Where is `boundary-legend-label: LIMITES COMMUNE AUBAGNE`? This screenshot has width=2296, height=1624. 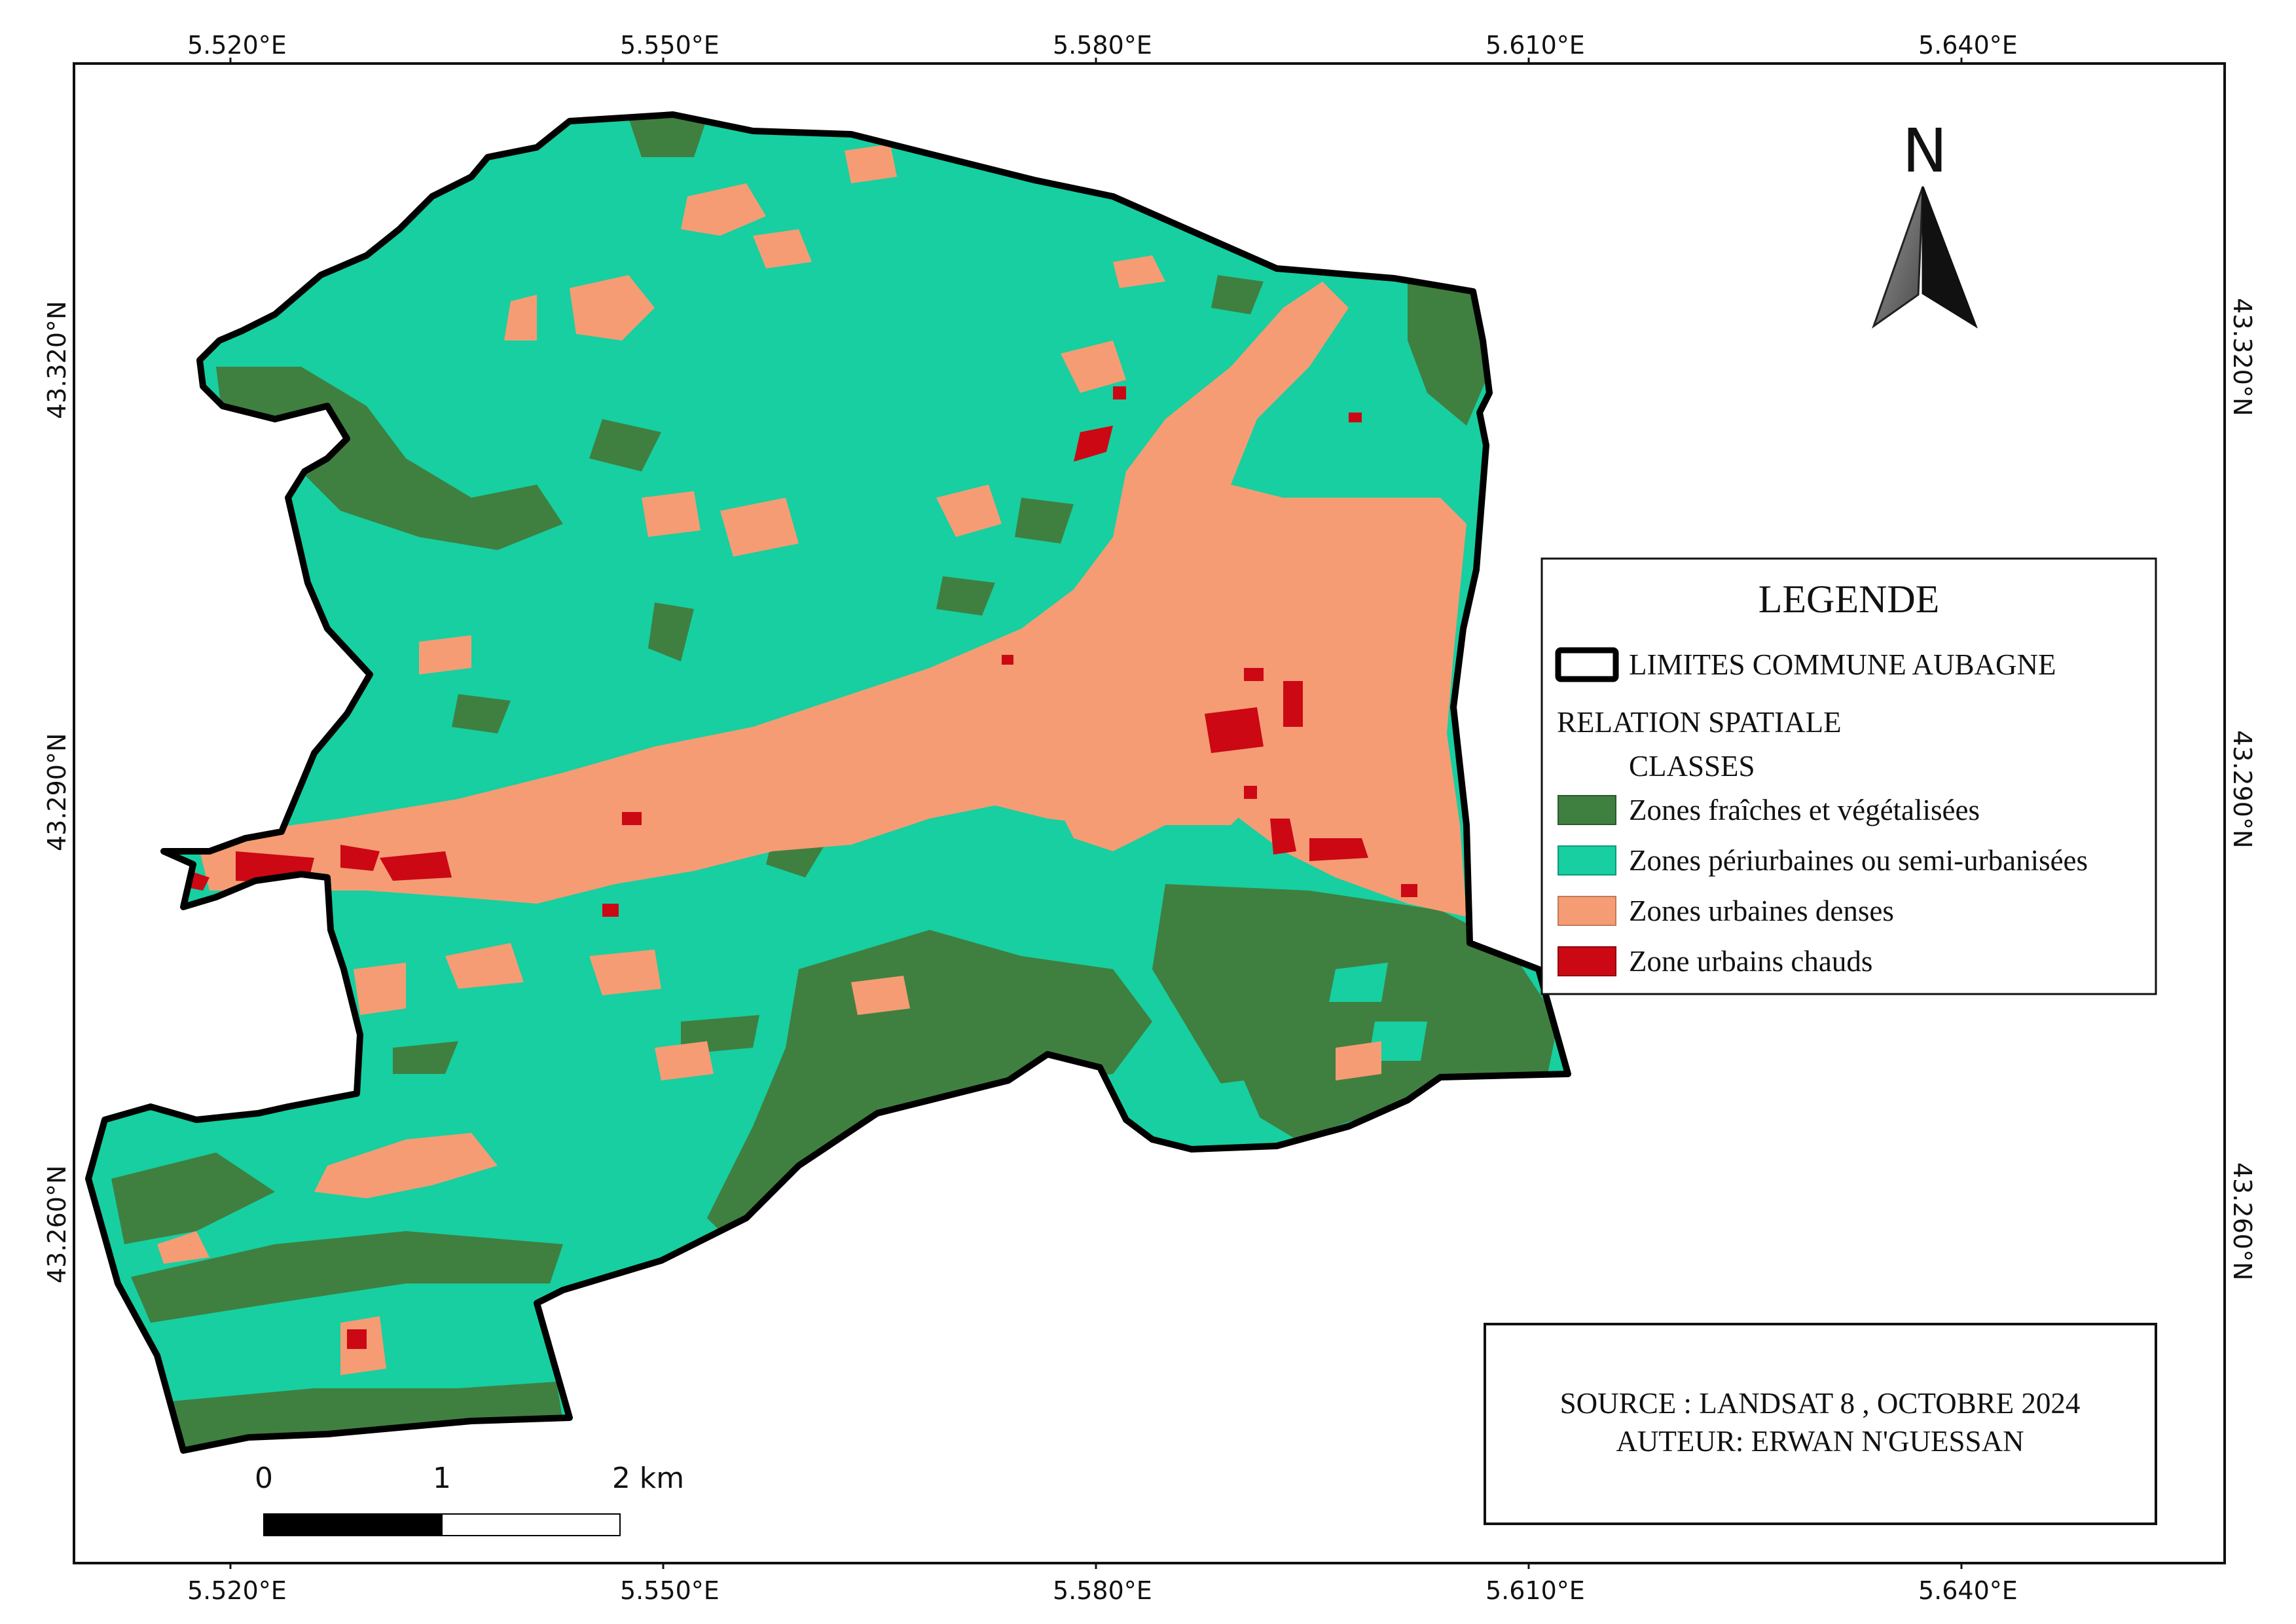
boundary-legend-label: LIMITES COMMUNE AUBAGNE is located at coordinates (1842, 664).